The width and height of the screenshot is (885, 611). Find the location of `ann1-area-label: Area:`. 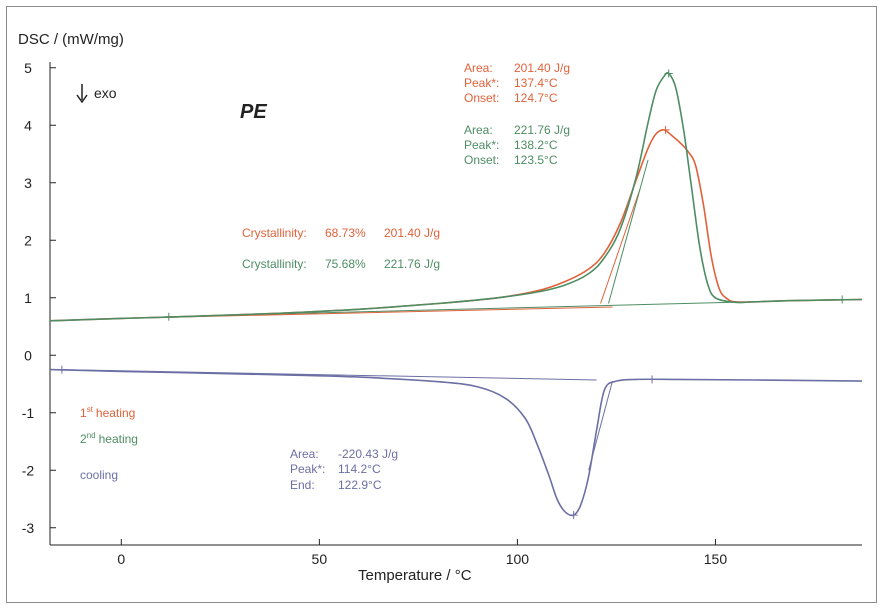

ann1-area-label: Area: is located at coordinates (478, 68).